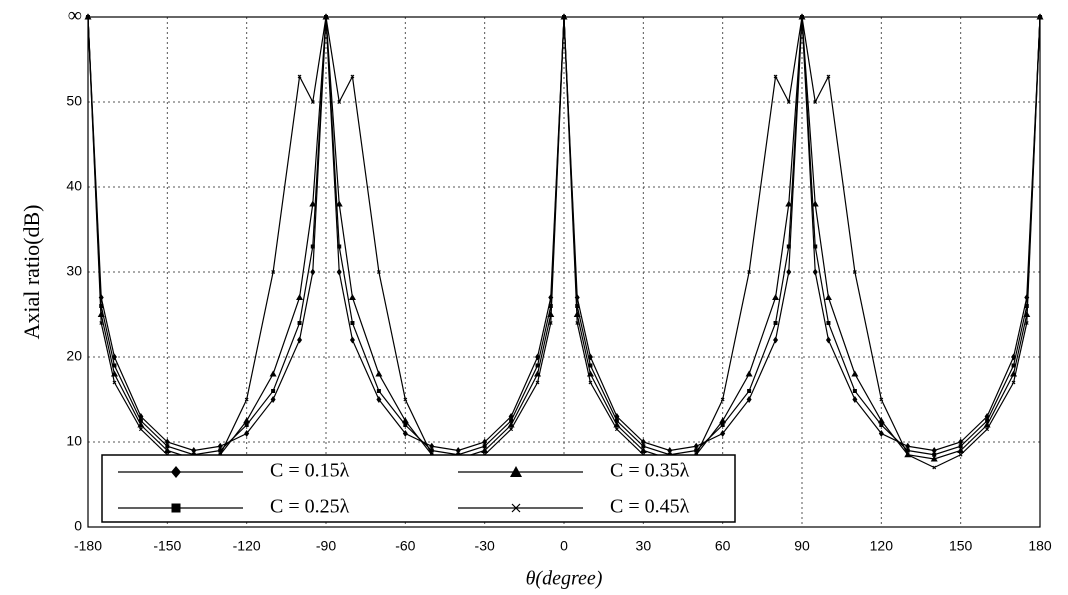 This screenshot has width=1068, height=595. What do you see at coordinates (167, 546) in the screenshot?
I see `x-tick-label: -150` at bounding box center [167, 546].